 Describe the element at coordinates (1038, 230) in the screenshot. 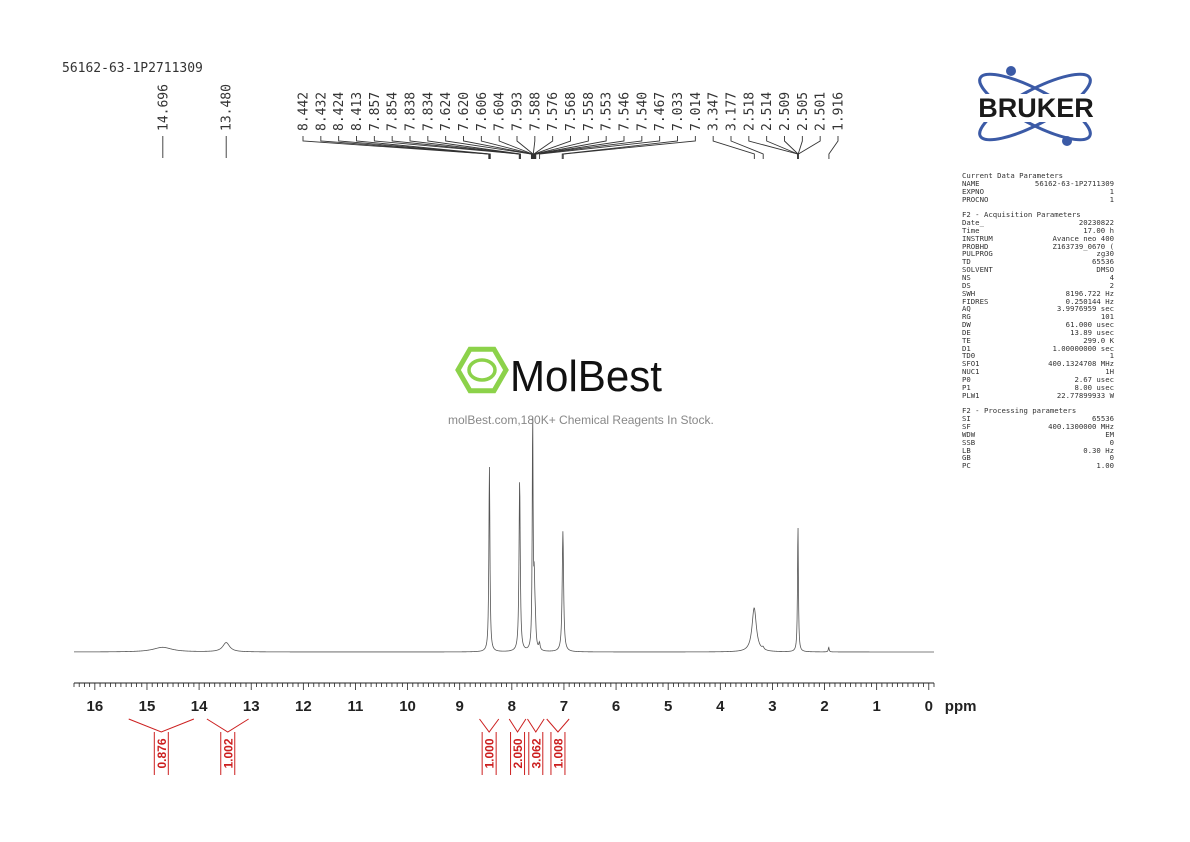

I see `parameter-row: Time 17.00 h` at that location.